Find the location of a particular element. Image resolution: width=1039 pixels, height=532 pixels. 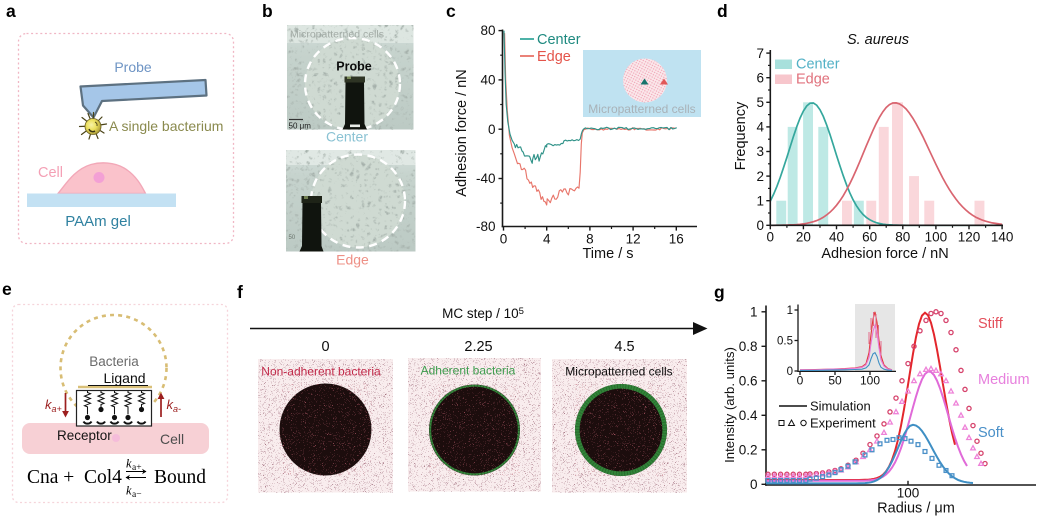

svg-text: PAAm gel is located at coordinates (98, 221).